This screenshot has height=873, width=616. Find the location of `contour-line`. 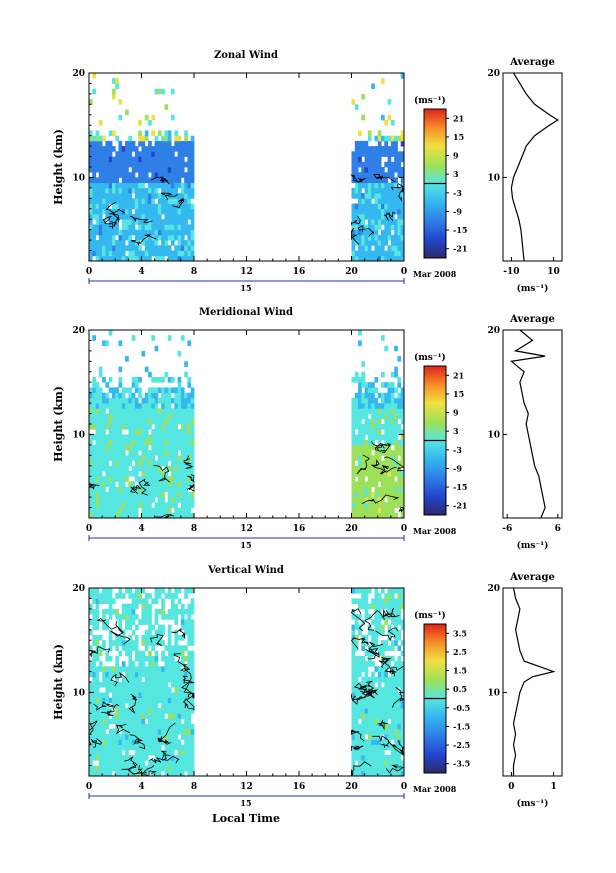

contour-line is located at coordinates (373, 620).